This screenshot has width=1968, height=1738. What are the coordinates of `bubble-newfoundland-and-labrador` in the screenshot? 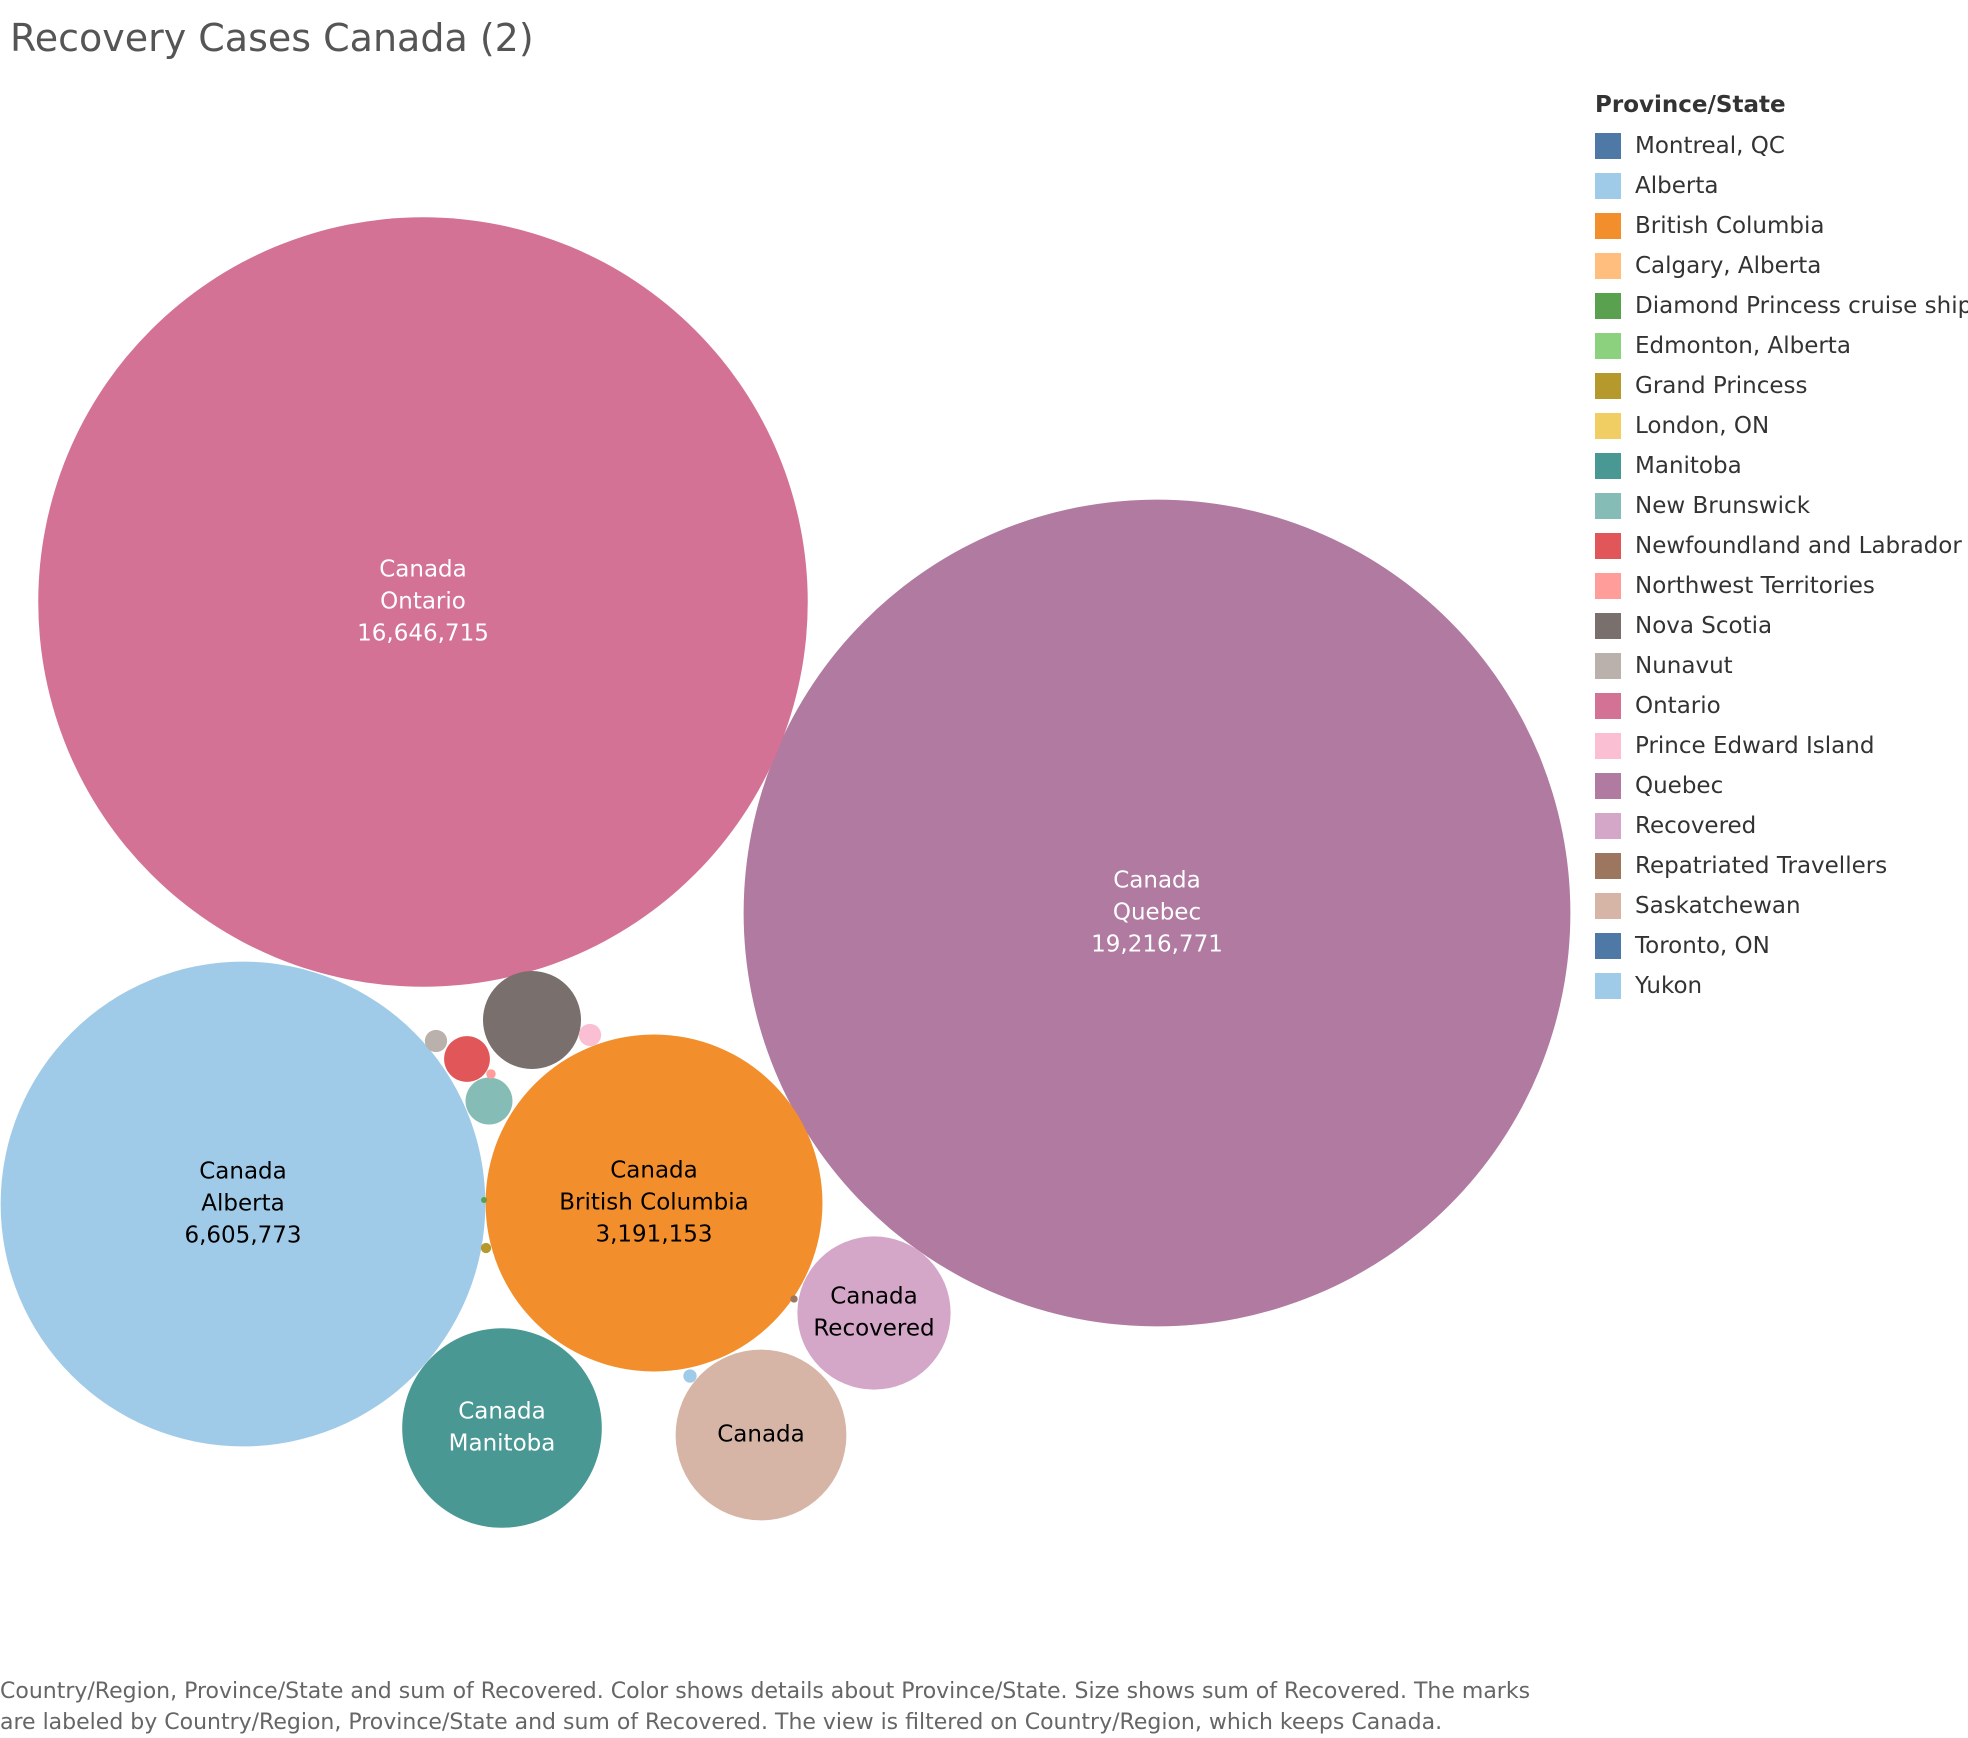 It's located at (467, 1059).